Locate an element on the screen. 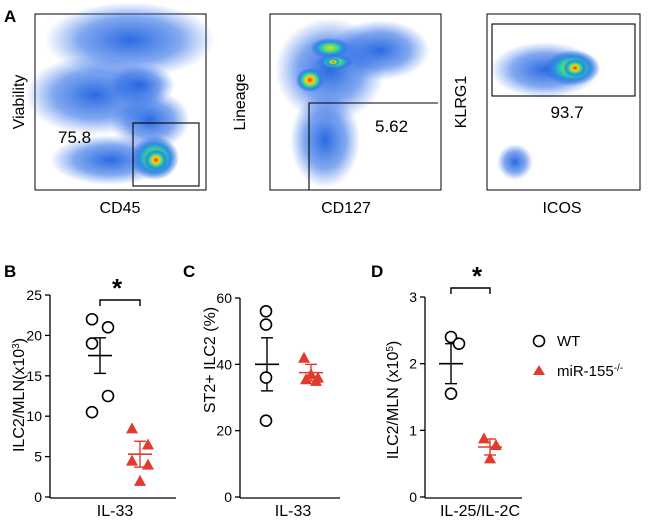  y-tick-label: 2 is located at coordinates (413, 364).